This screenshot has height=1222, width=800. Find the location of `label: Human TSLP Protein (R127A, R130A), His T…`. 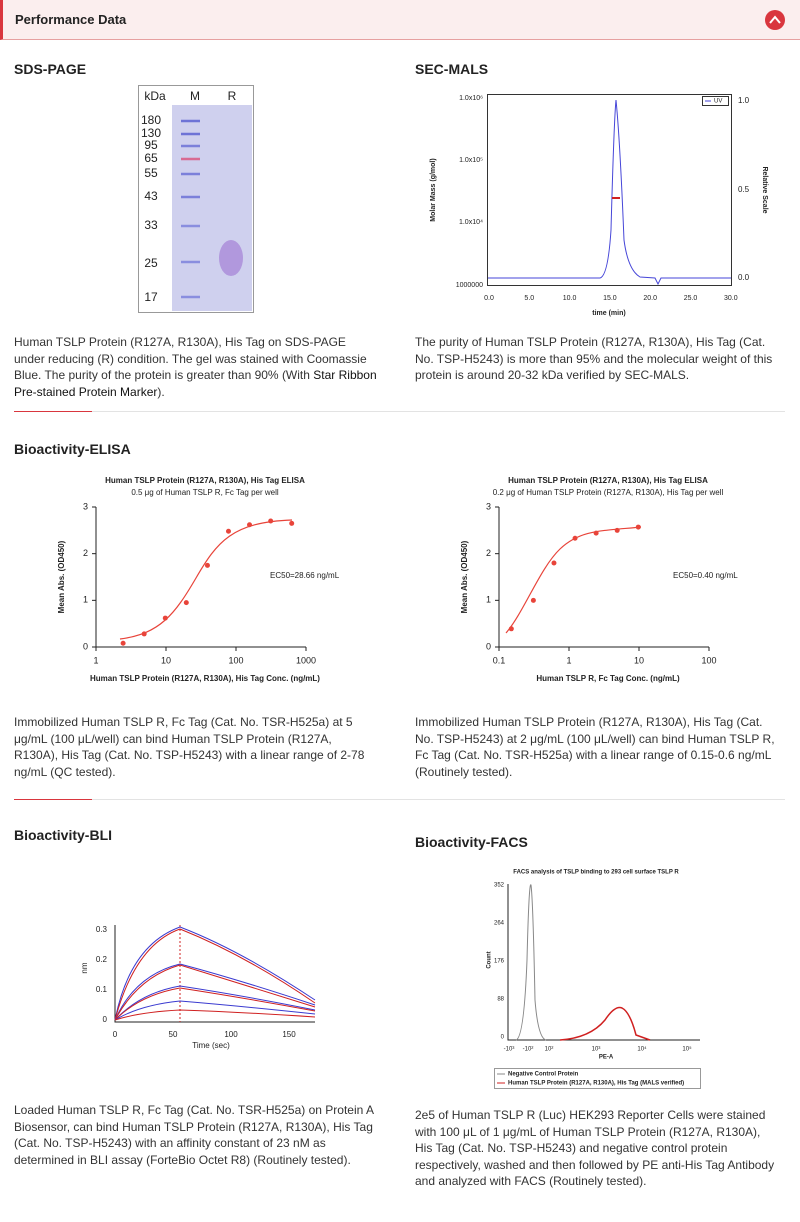

label: Human TSLP Protein (R127A, R130A), His T… is located at coordinates (205, 480).